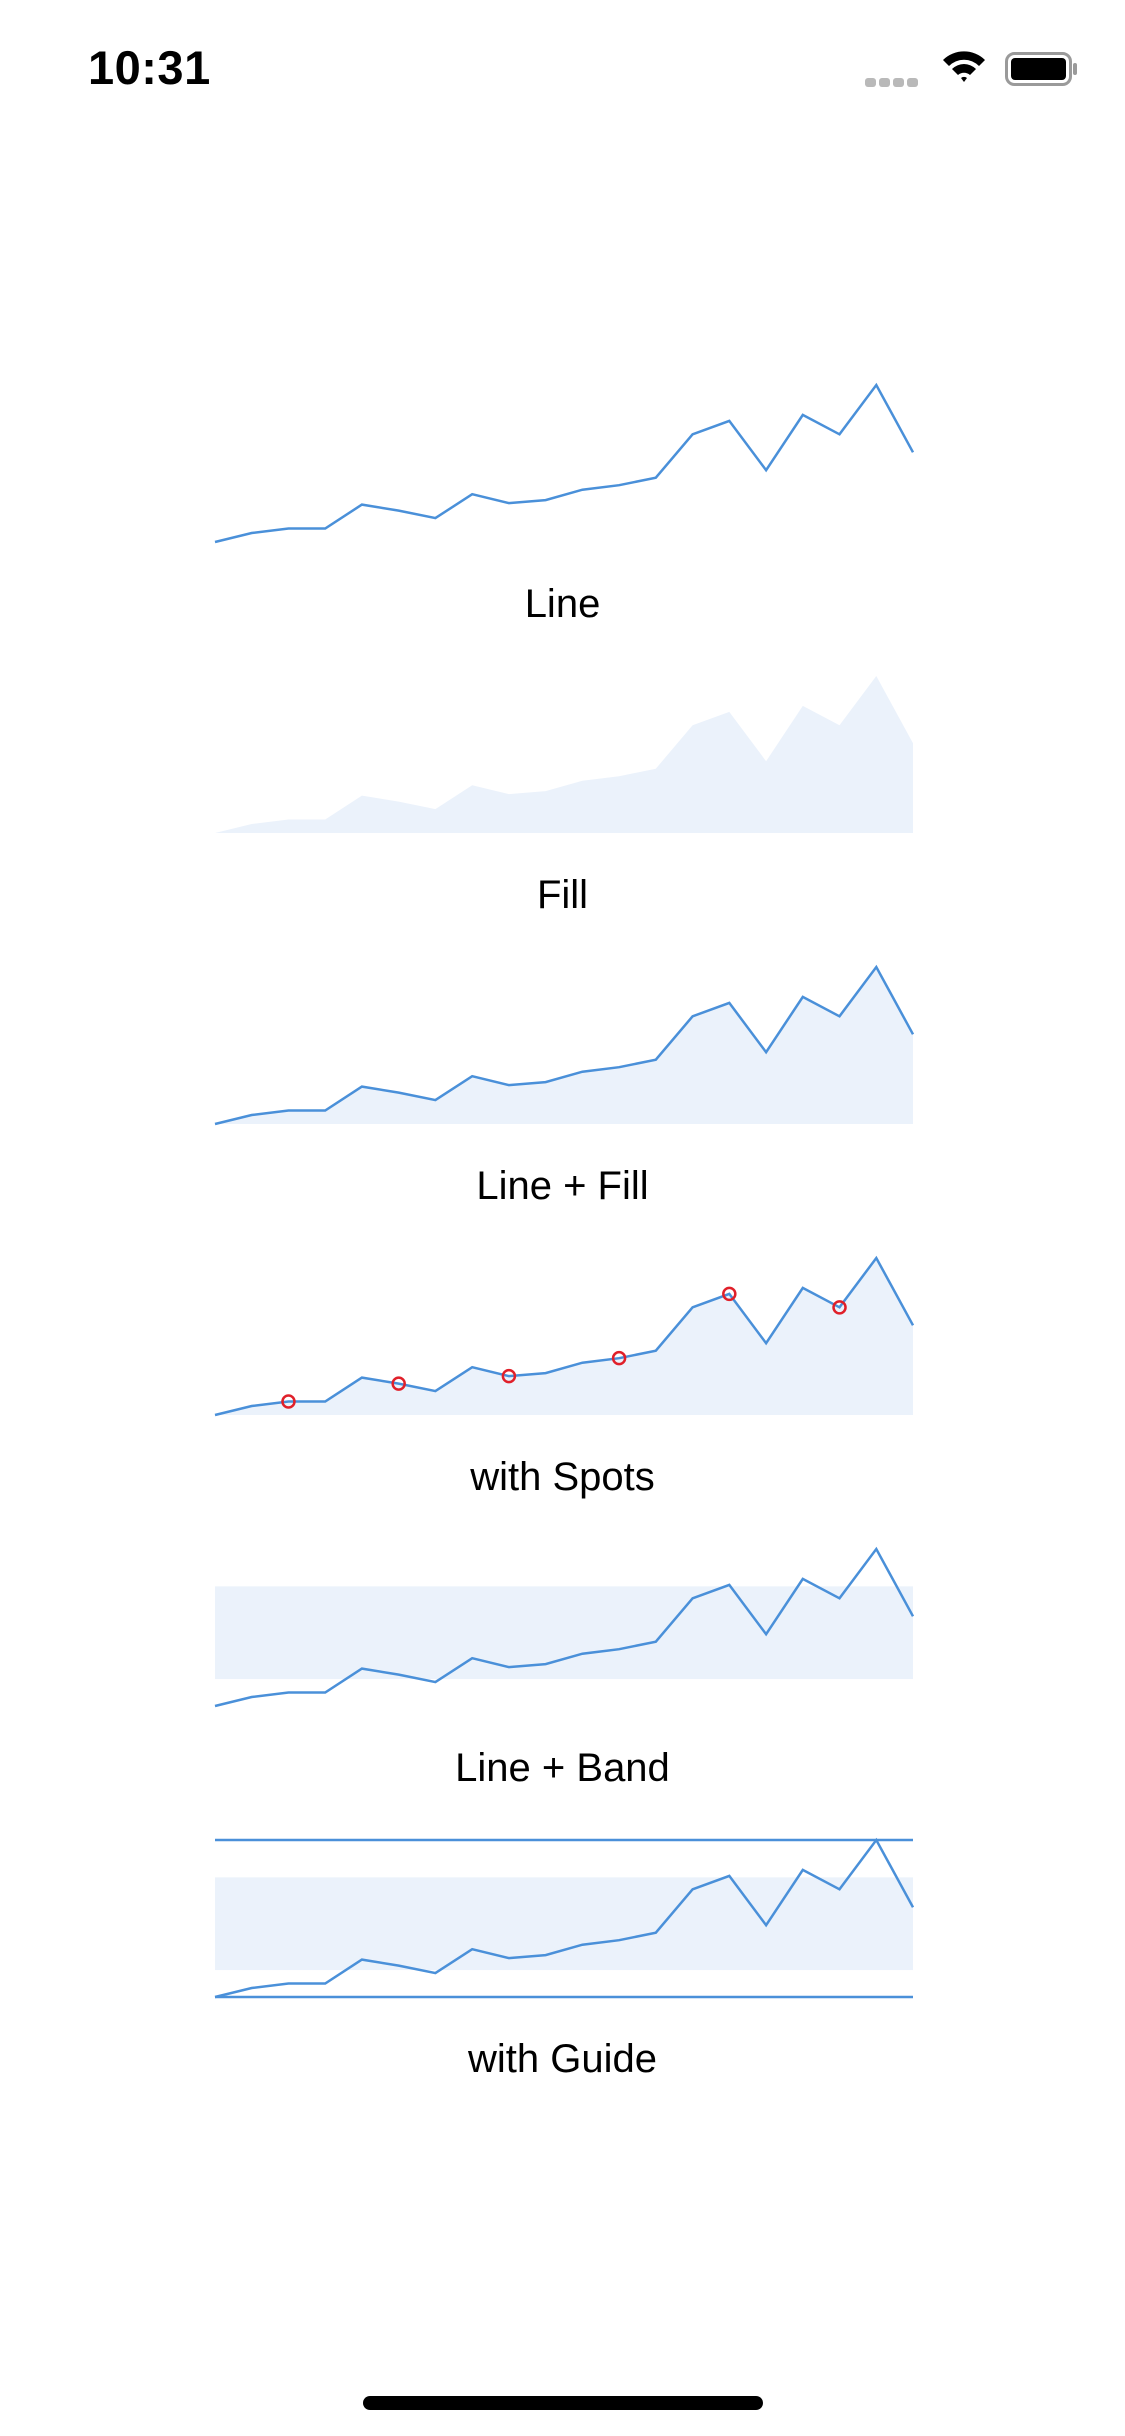 This screenshot has height=2436, width=1125. What do you see at coordinates (562, 2059) in the screenshot?
I see `chart-label: with Guide` at bounding box center [562, 2059].